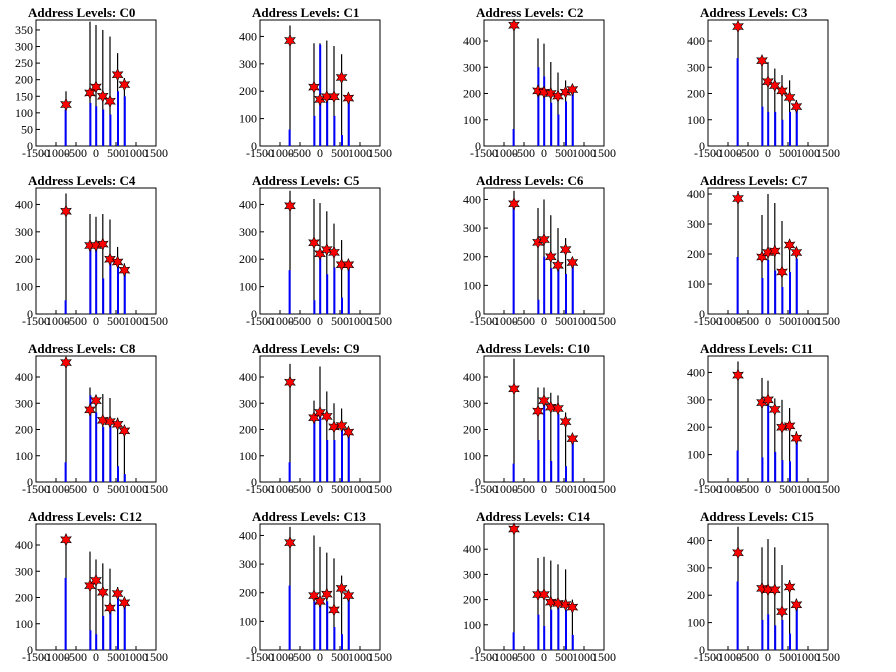 The width and height of the screenshot is (896, 672). I want to click on chart-title: Address Levels: C12, so click(85, 516).